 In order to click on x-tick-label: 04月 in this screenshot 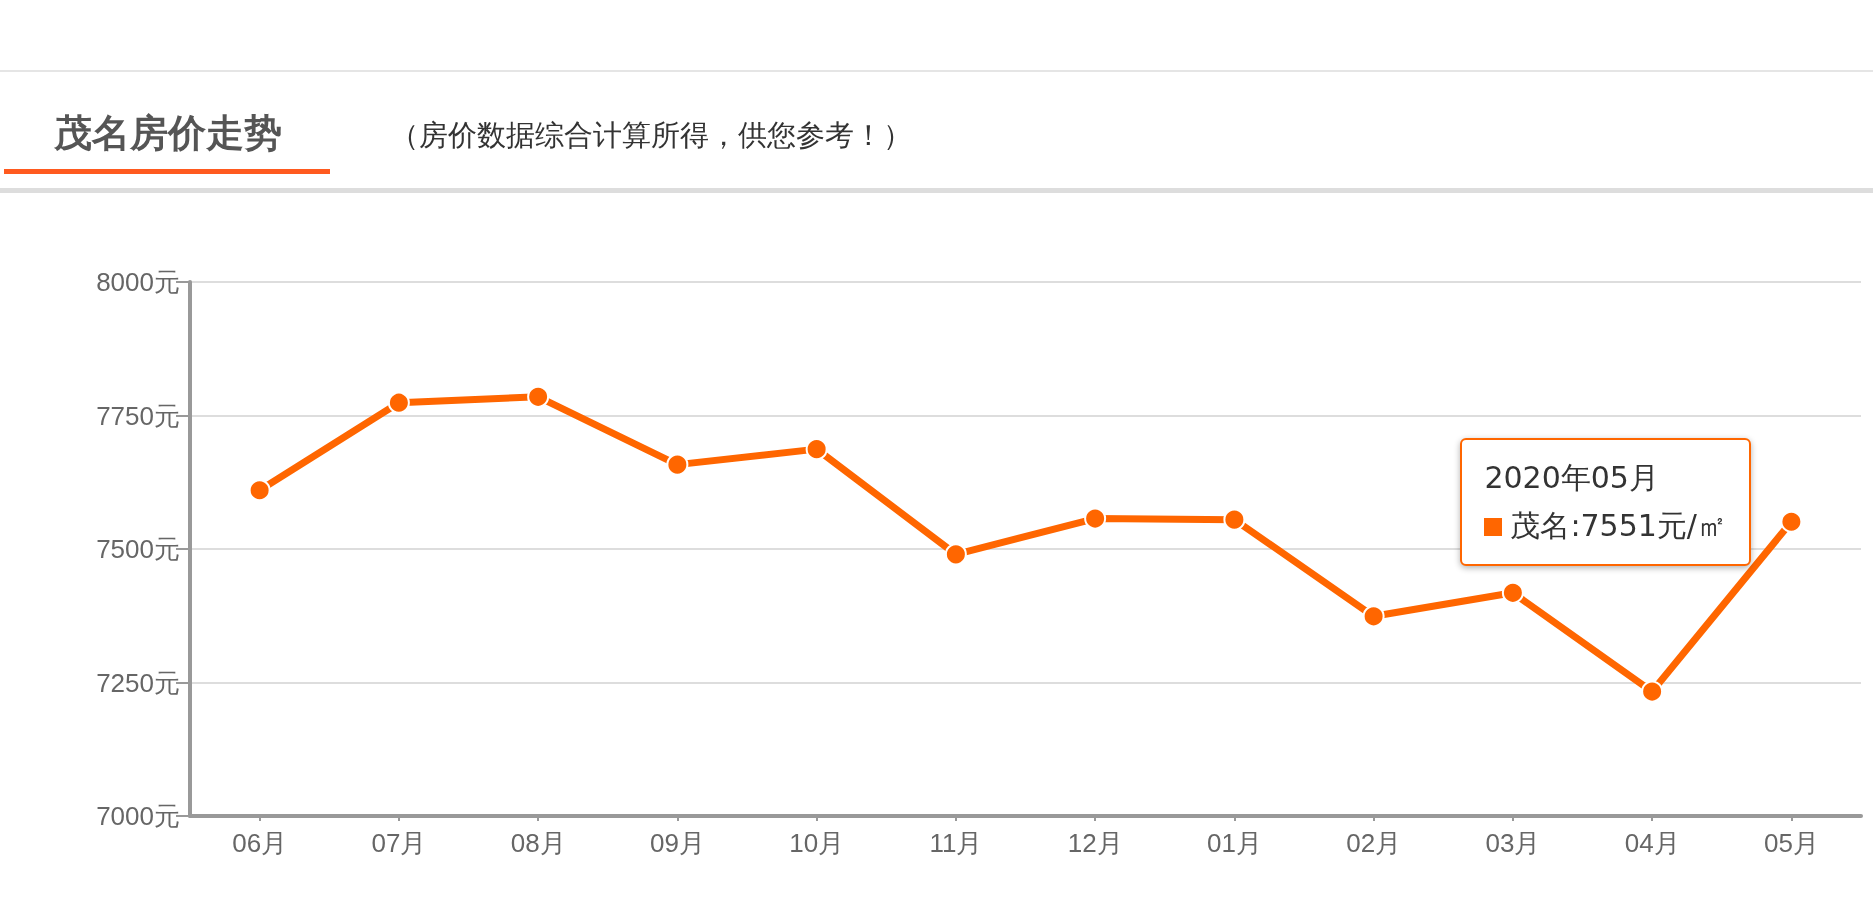, I will do `click(1652, 843)`.